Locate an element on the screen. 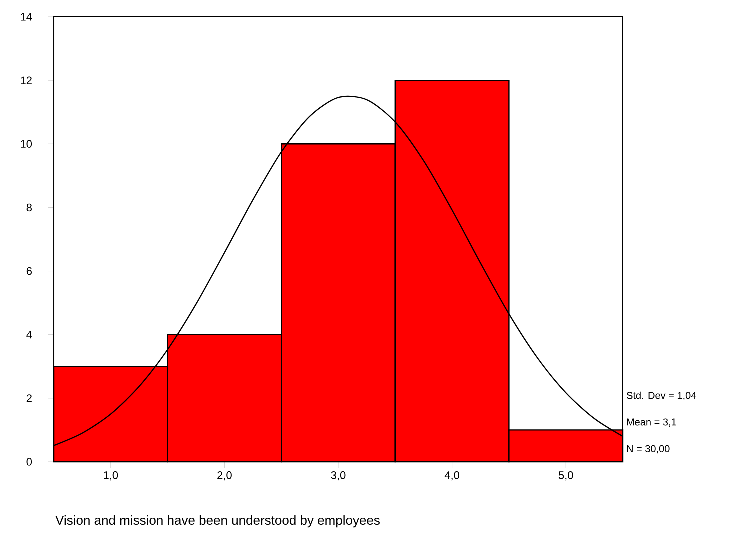  x-tick-label: 4,0 is located at coordinates (452, 476).